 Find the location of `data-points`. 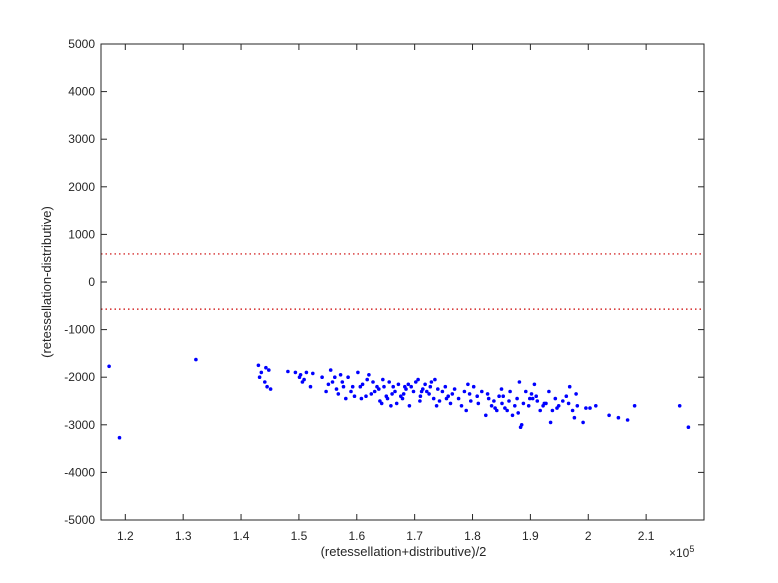

data-points is located at coordinates (399, 398).